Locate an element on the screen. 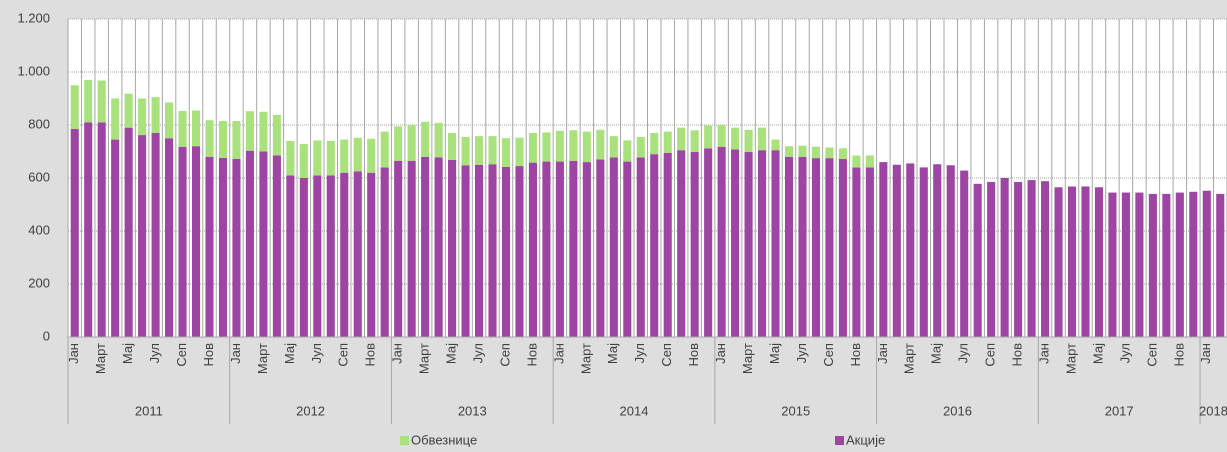 Image resolution: width=1227 pixels, height=452 pixels. y-tick-label: 0 is located at coordinates (46, 335).